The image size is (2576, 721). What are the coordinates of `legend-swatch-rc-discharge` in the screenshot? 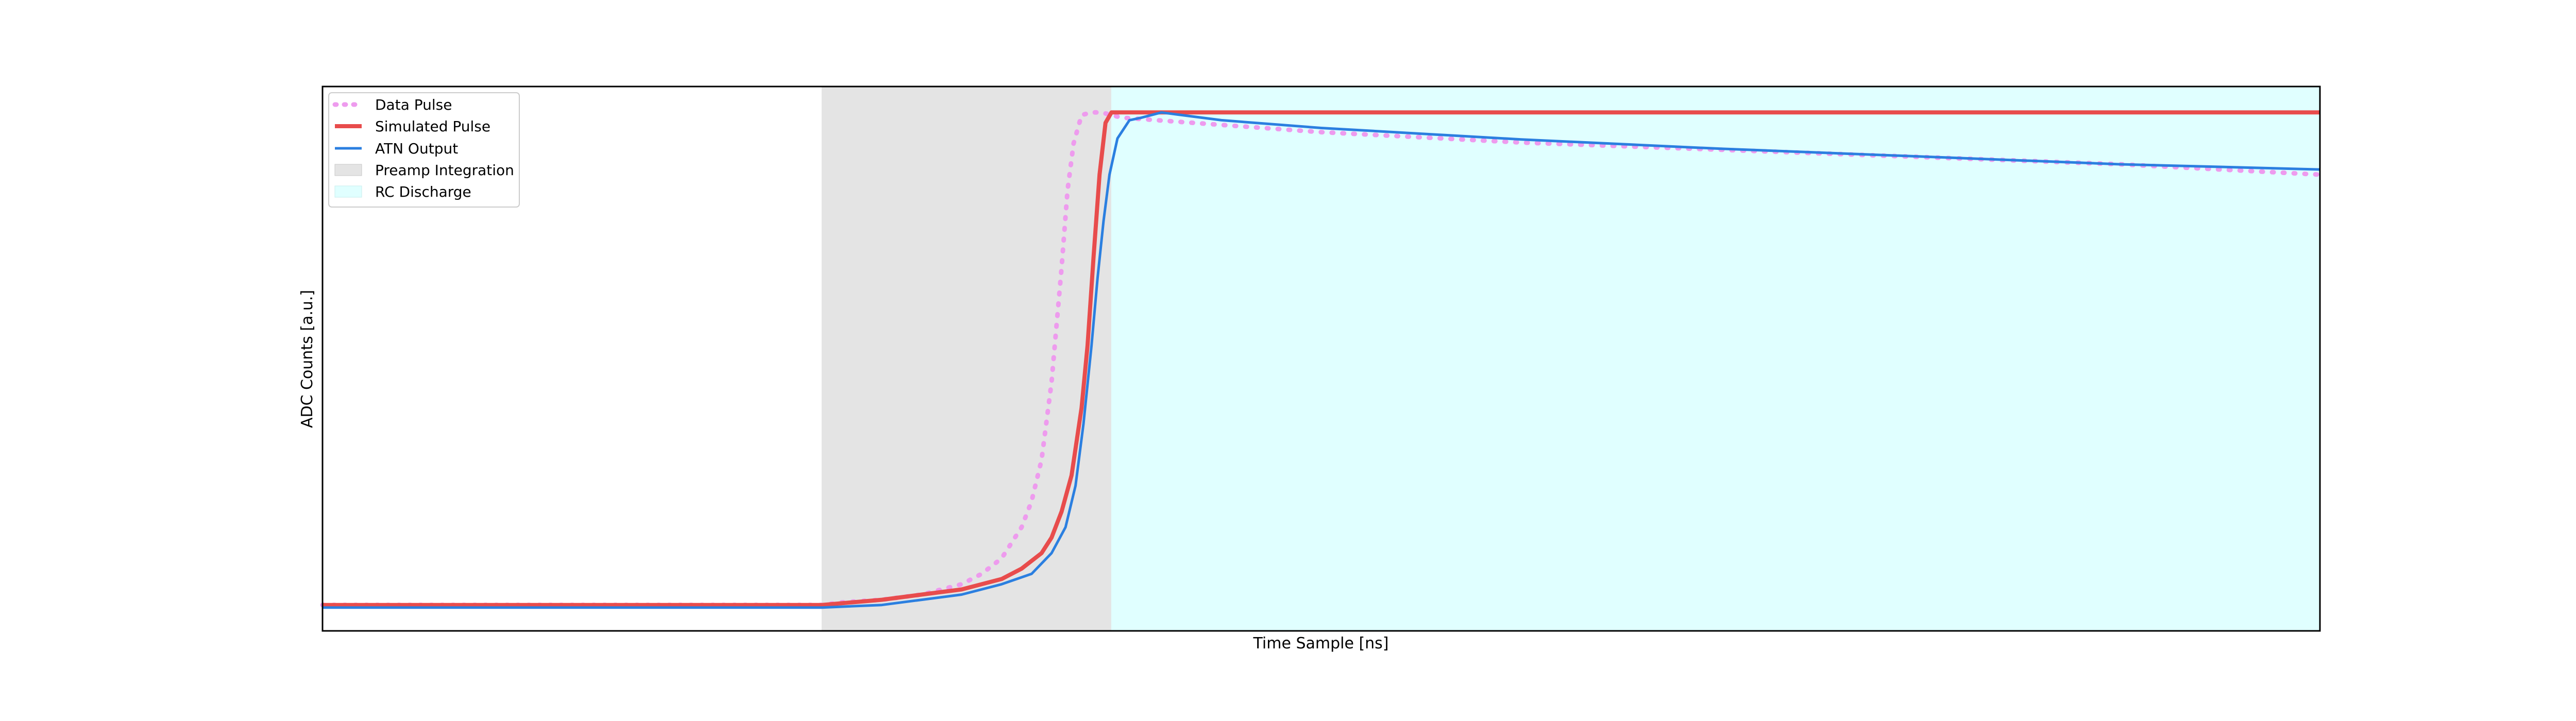 It's located at (348, 191).